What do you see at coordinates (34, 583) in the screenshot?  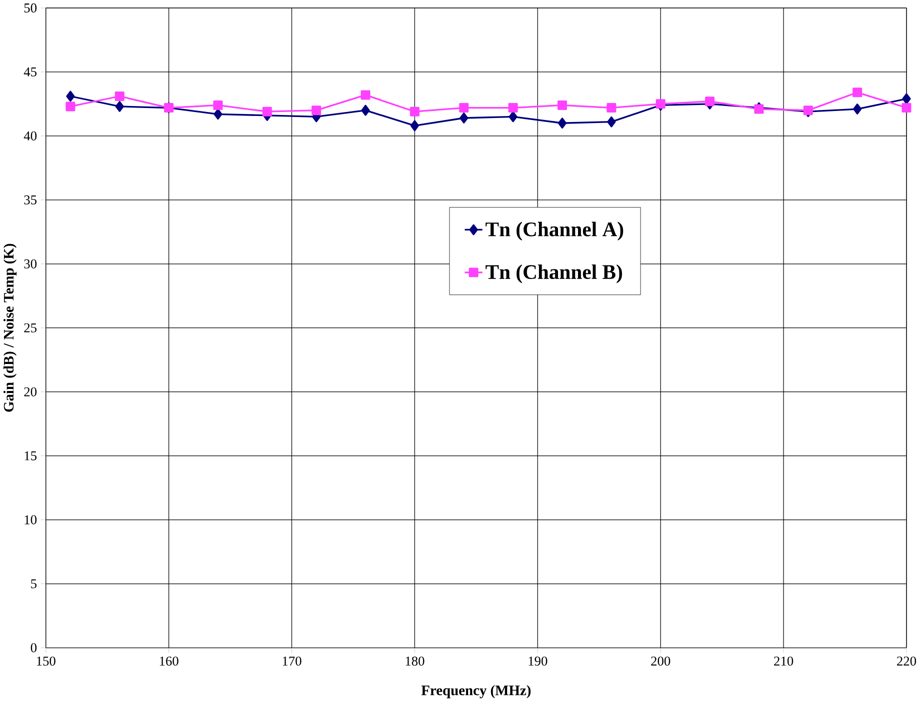 I see `y-tick-label: 5` at bounding box center [34, 583].